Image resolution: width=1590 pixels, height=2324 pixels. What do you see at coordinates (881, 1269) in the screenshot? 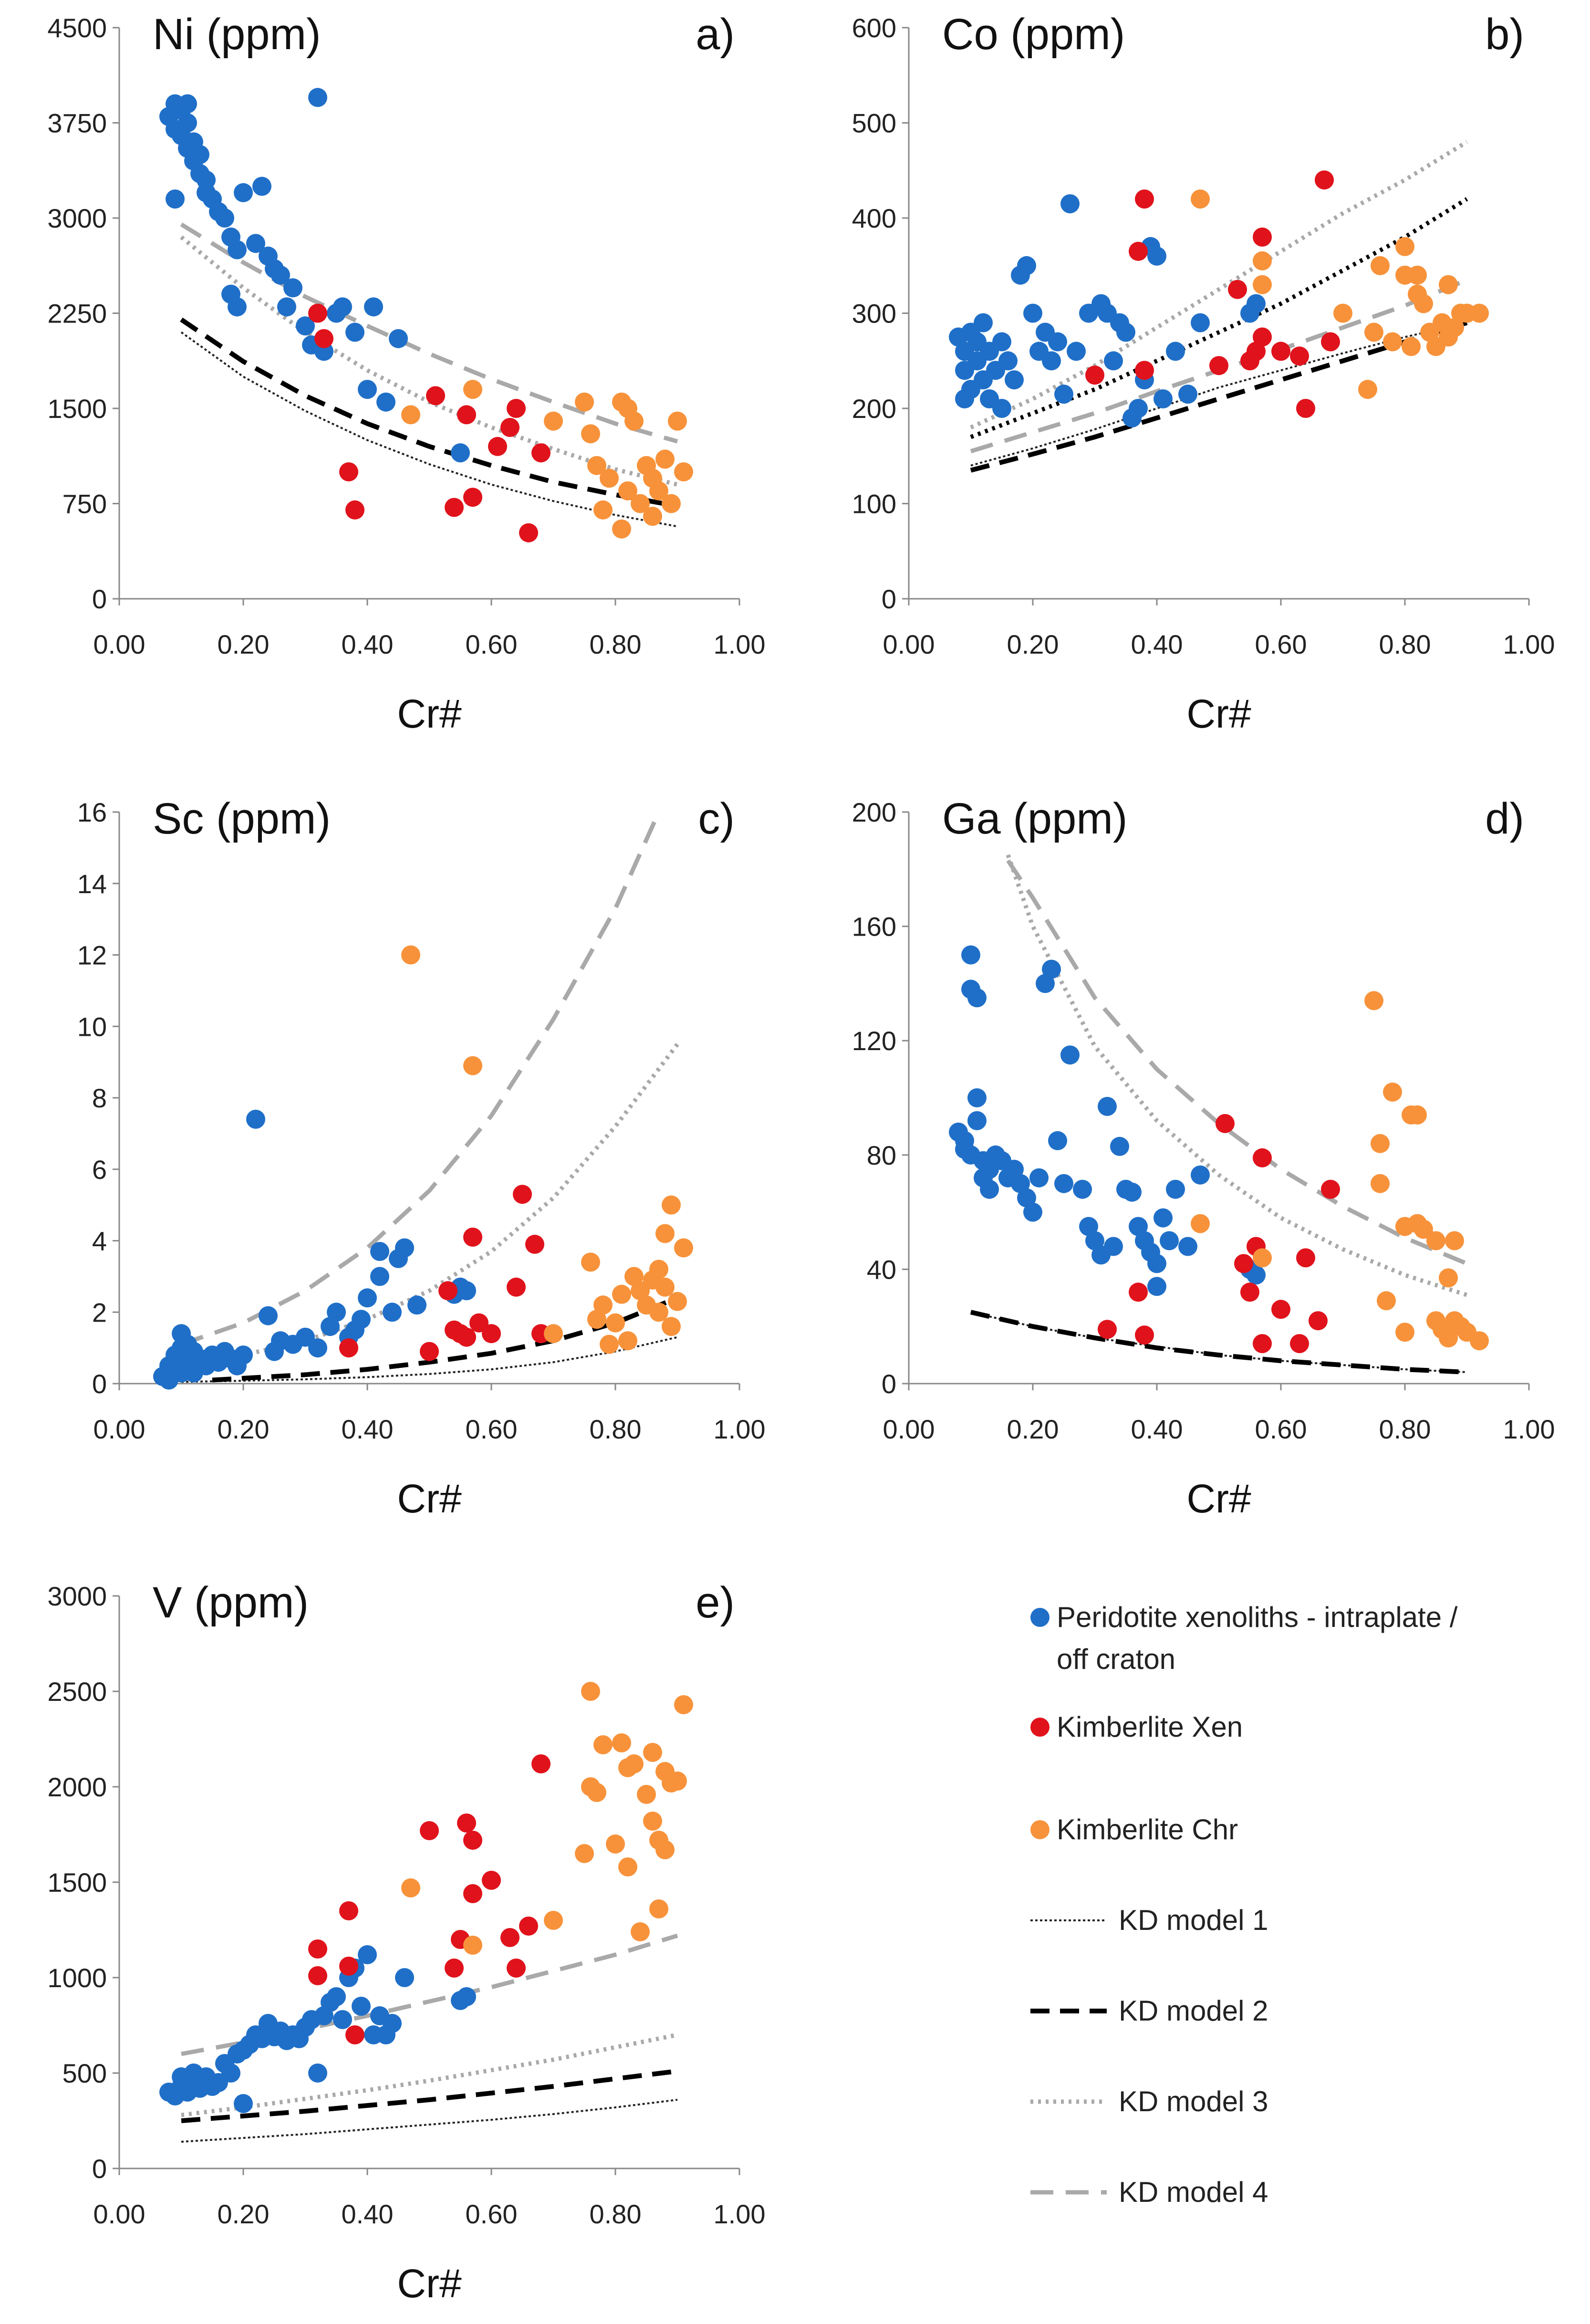
I see `y-tick-label: 40` at bounding box center [881, 1269].